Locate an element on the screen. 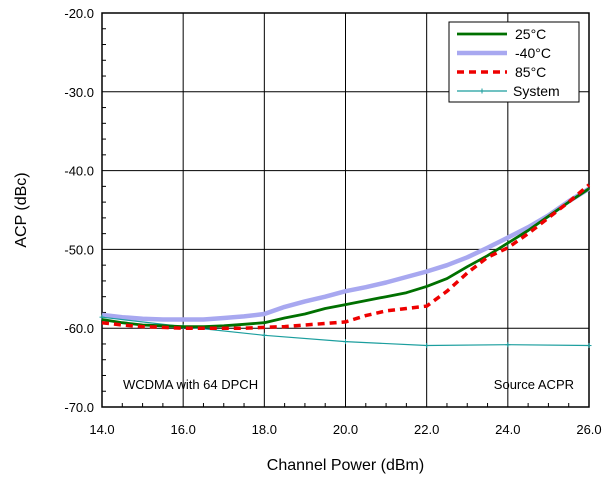 Image resolution: width=607 pixels, height=478 pixels. x-tick-label: 16.0 is located at coordinates (183, 429).